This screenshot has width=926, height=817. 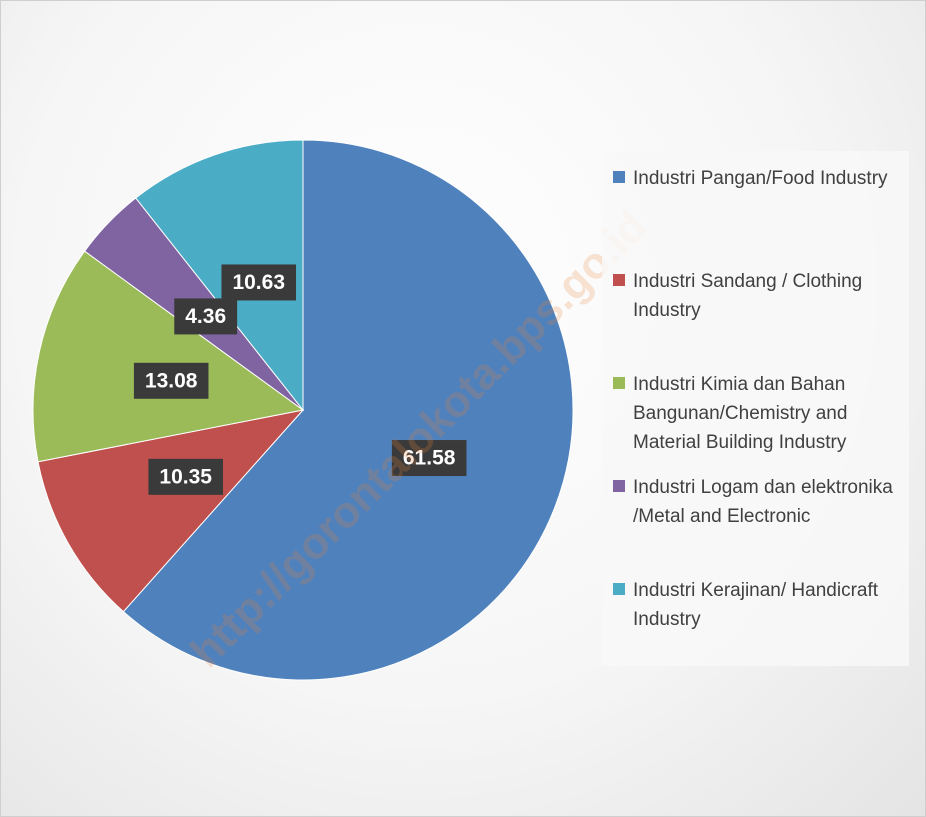 I want to click on data-label: 10.35, so click(x=185, y=476).